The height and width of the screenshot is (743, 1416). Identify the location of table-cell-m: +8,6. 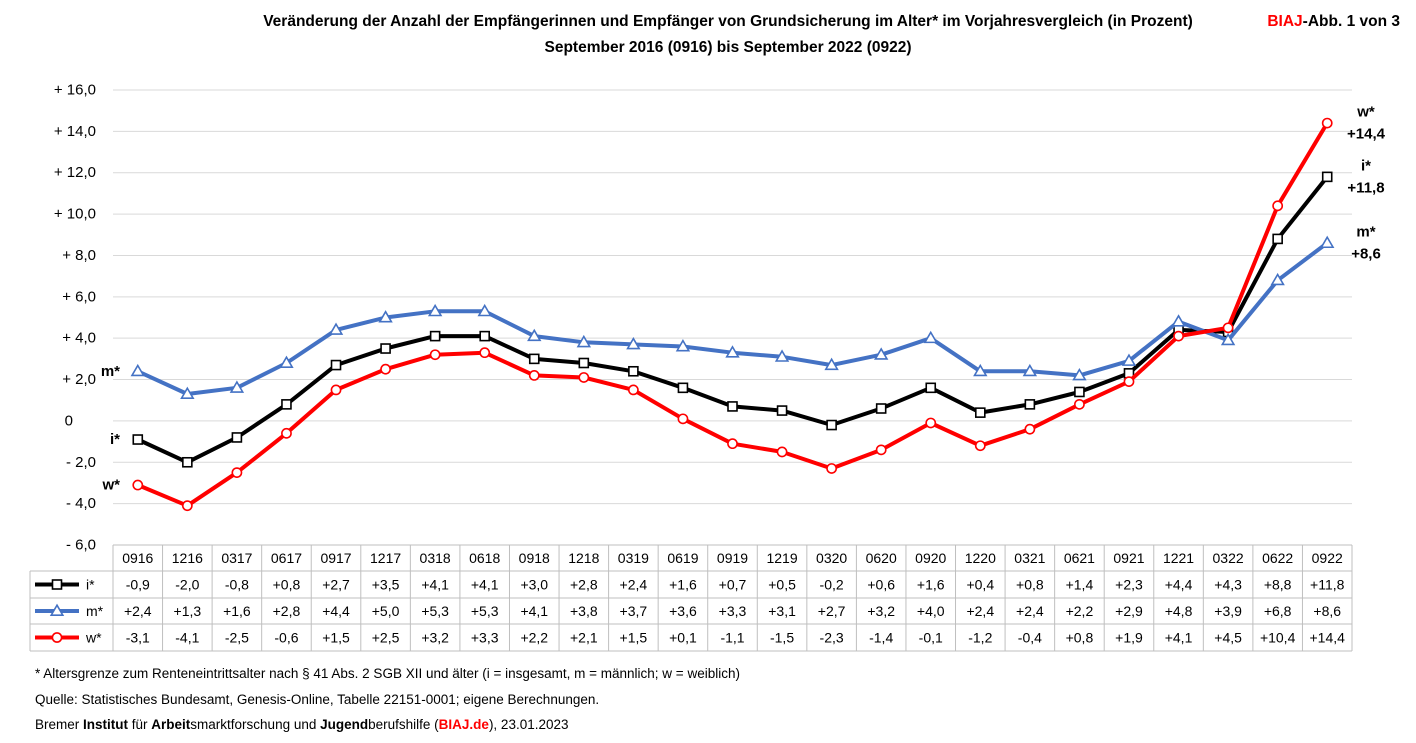
(1327, 611).